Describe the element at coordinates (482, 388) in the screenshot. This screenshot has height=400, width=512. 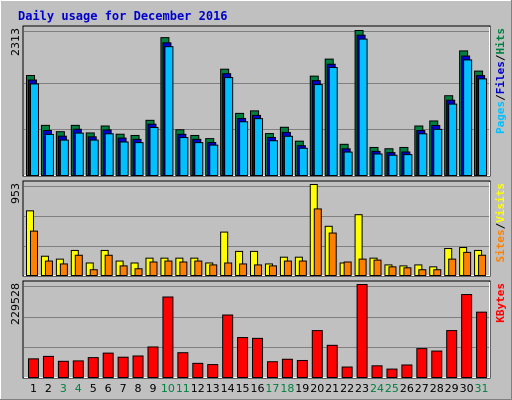
I see `x-tick-label-day-31: 31` at that location.